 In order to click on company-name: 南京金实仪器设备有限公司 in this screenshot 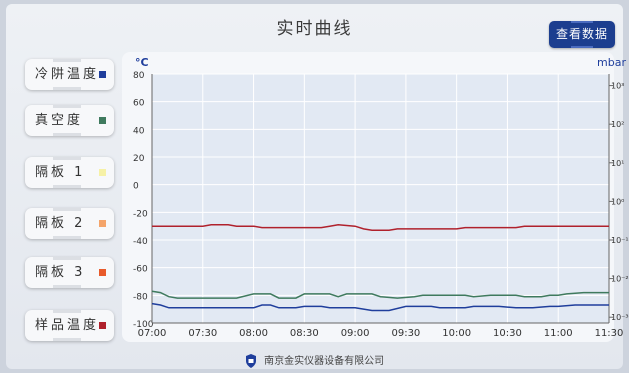, I will do `click(324, 361)`.